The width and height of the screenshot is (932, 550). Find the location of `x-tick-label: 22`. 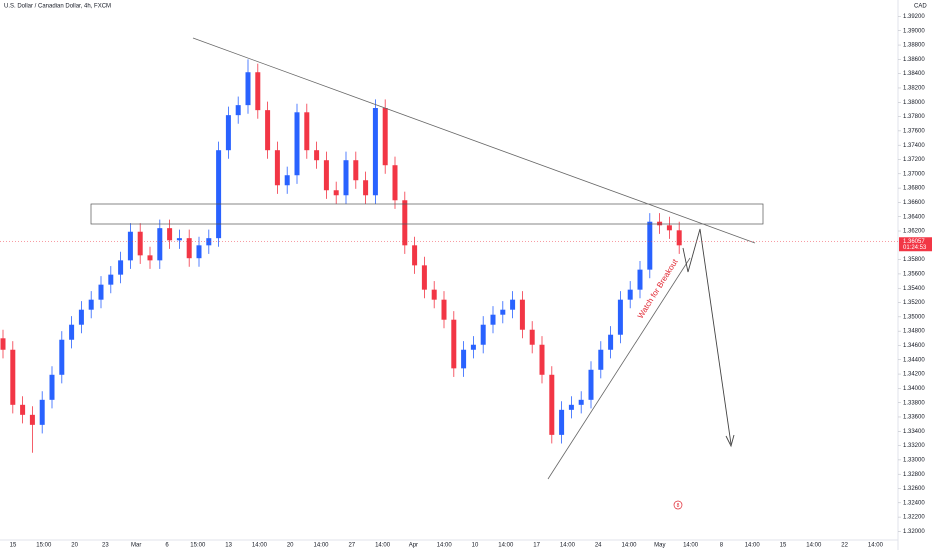

x-tick-label: 22 is located at coordinates (844, 546).